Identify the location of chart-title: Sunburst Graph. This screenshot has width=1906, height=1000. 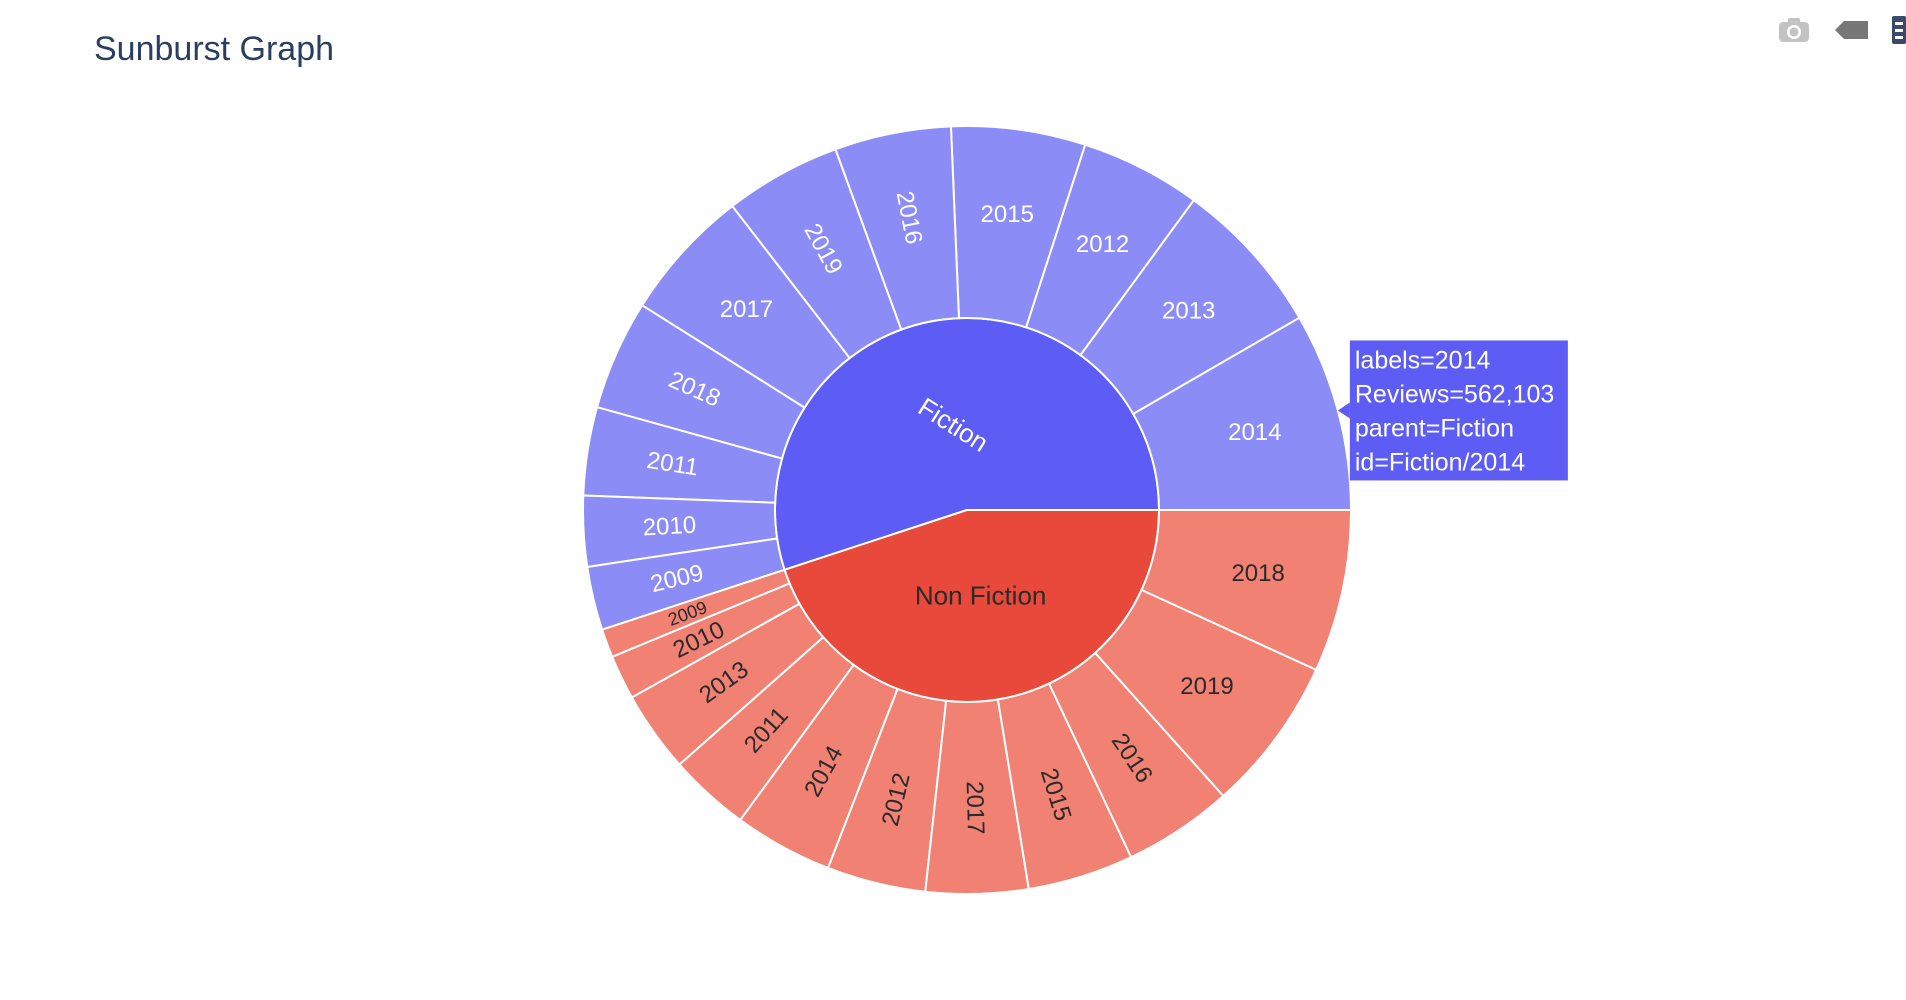
(214, 49).